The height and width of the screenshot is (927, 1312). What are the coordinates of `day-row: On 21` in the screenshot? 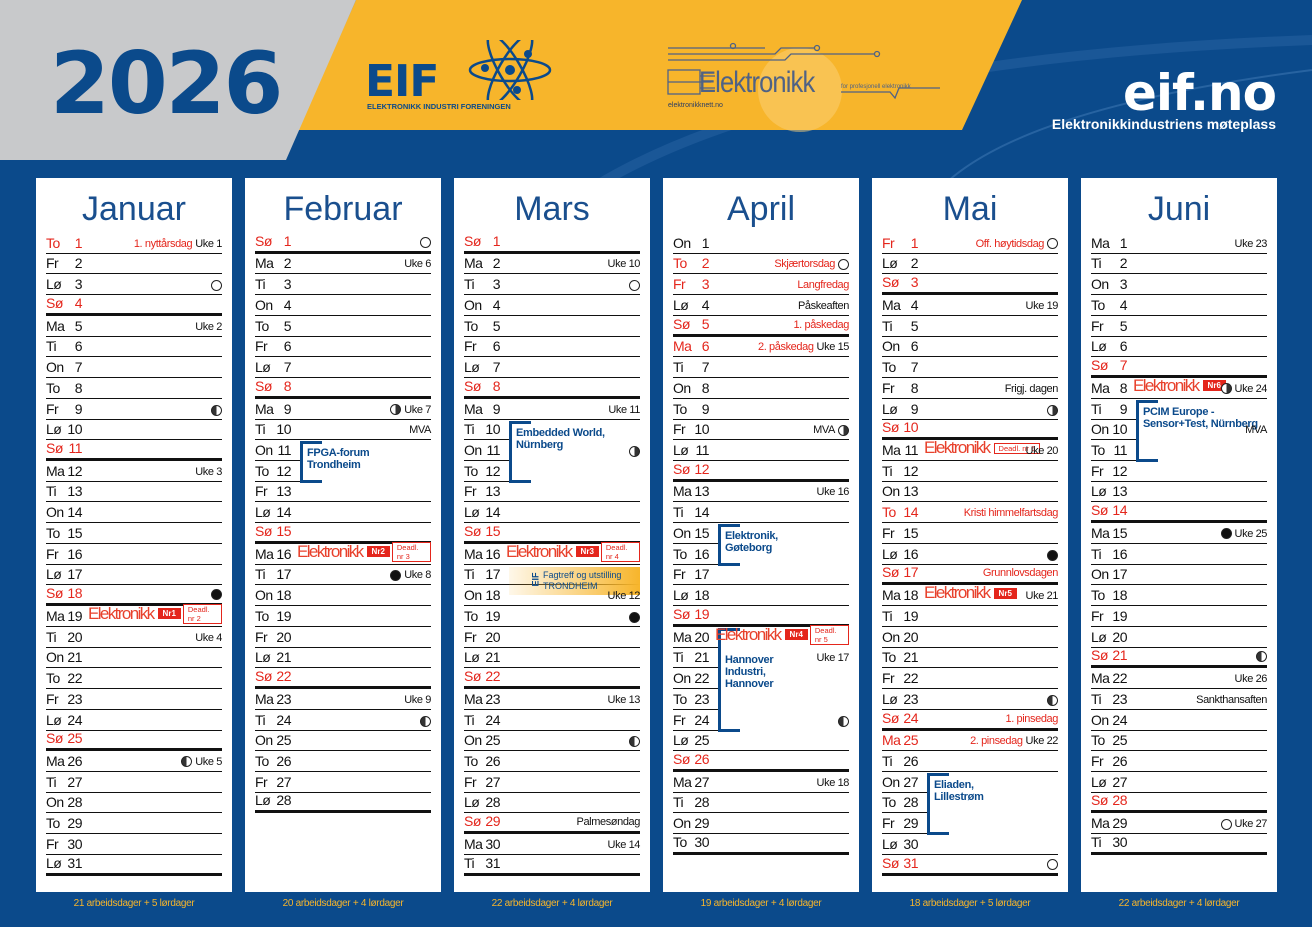 It's located at (134, 658).